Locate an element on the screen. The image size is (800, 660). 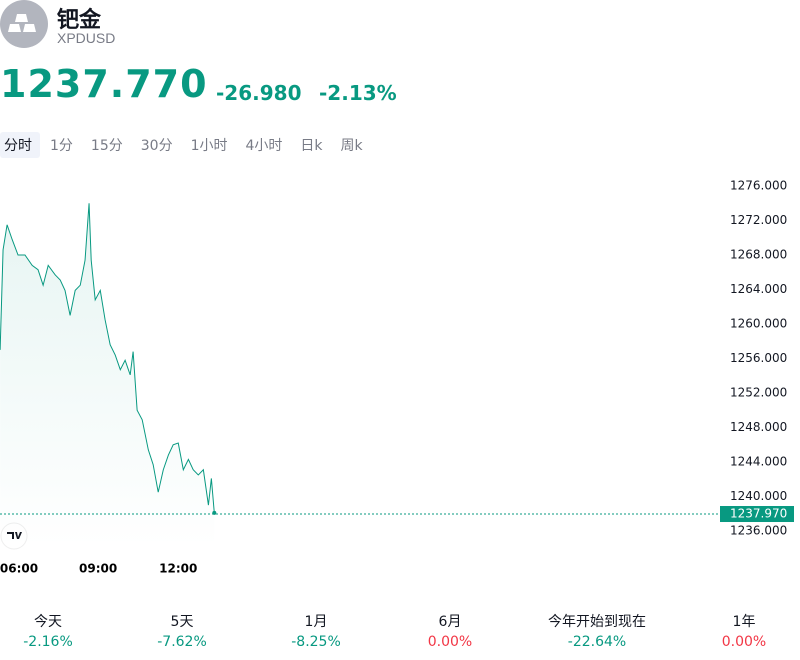
period-change: -7.62% is located at coordinates (182, 642).